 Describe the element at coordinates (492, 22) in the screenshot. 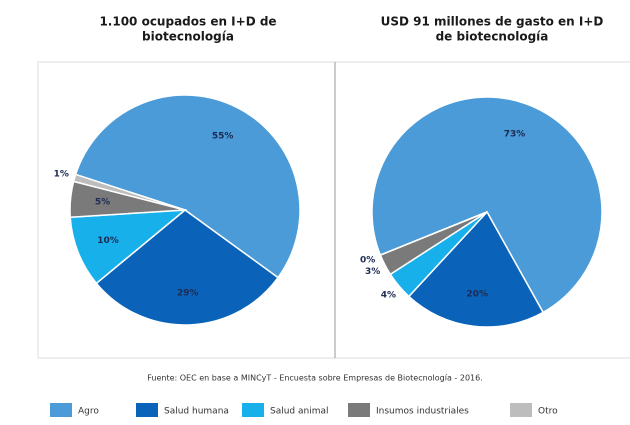

I see `chart-title: USD 91 millones de gasto en I+D` at that location.